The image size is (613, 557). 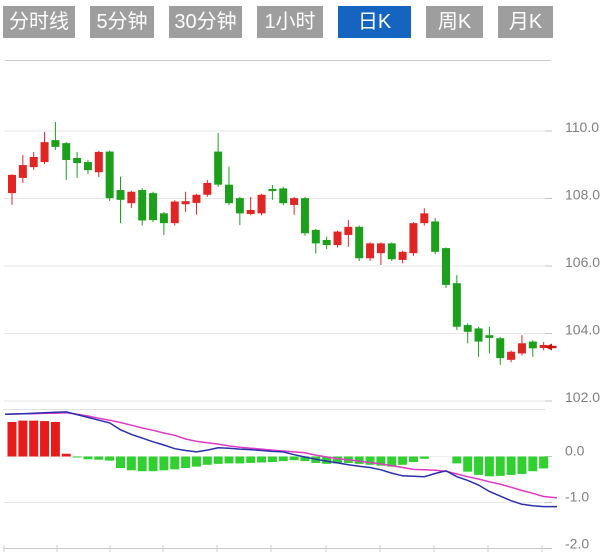 What do you see at coordinates (290, 22) in the screenshot?
I see `tab-1hour: 1小时` at bounding box center [290, 22].